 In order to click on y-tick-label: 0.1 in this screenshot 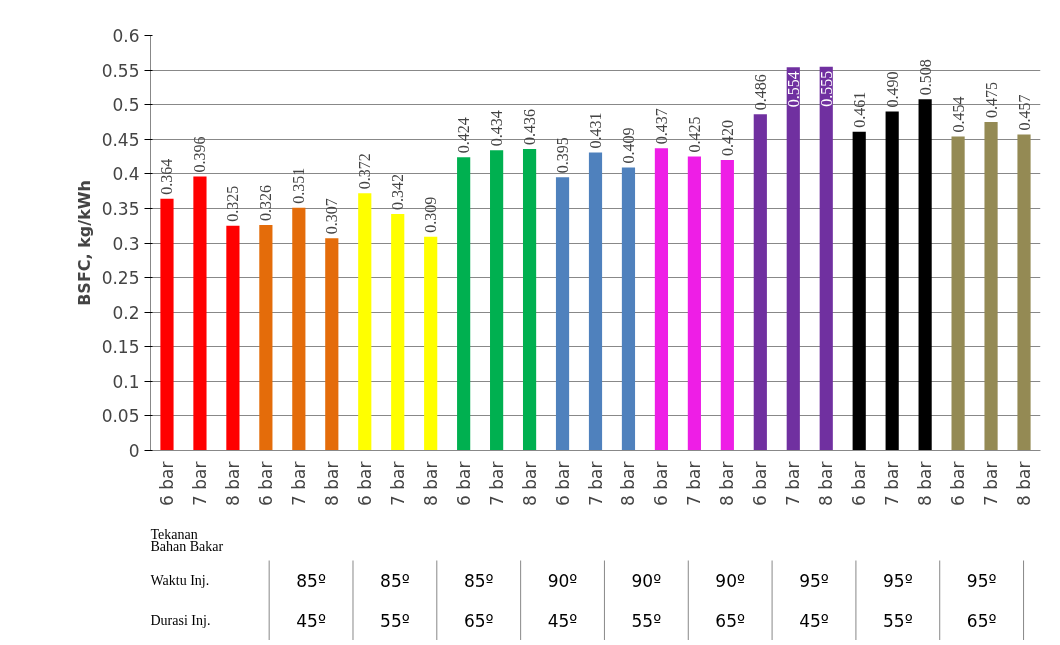, I will do `click(126, 381)`.